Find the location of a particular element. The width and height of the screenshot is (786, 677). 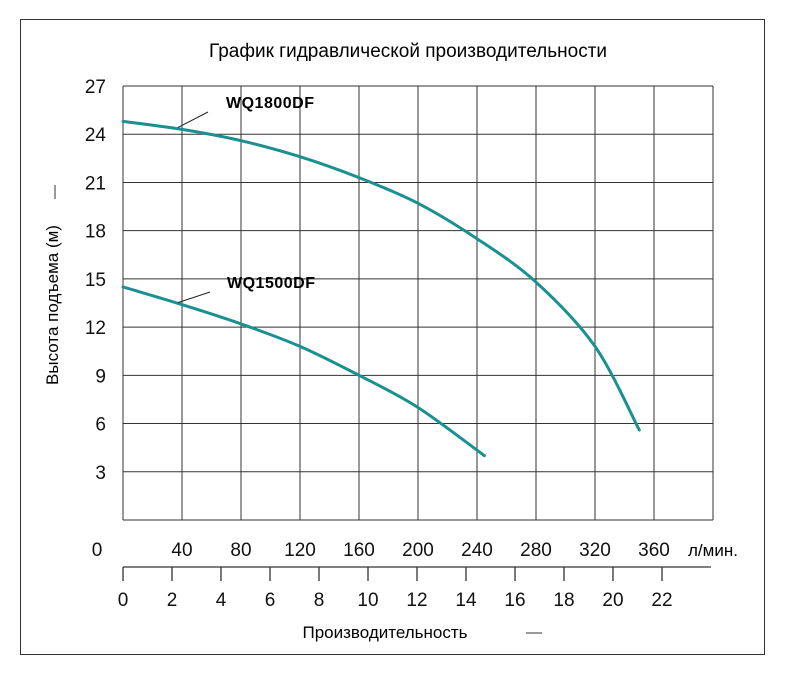

x-tick-label-m3h: 12 is located at coordinates (416, 600).